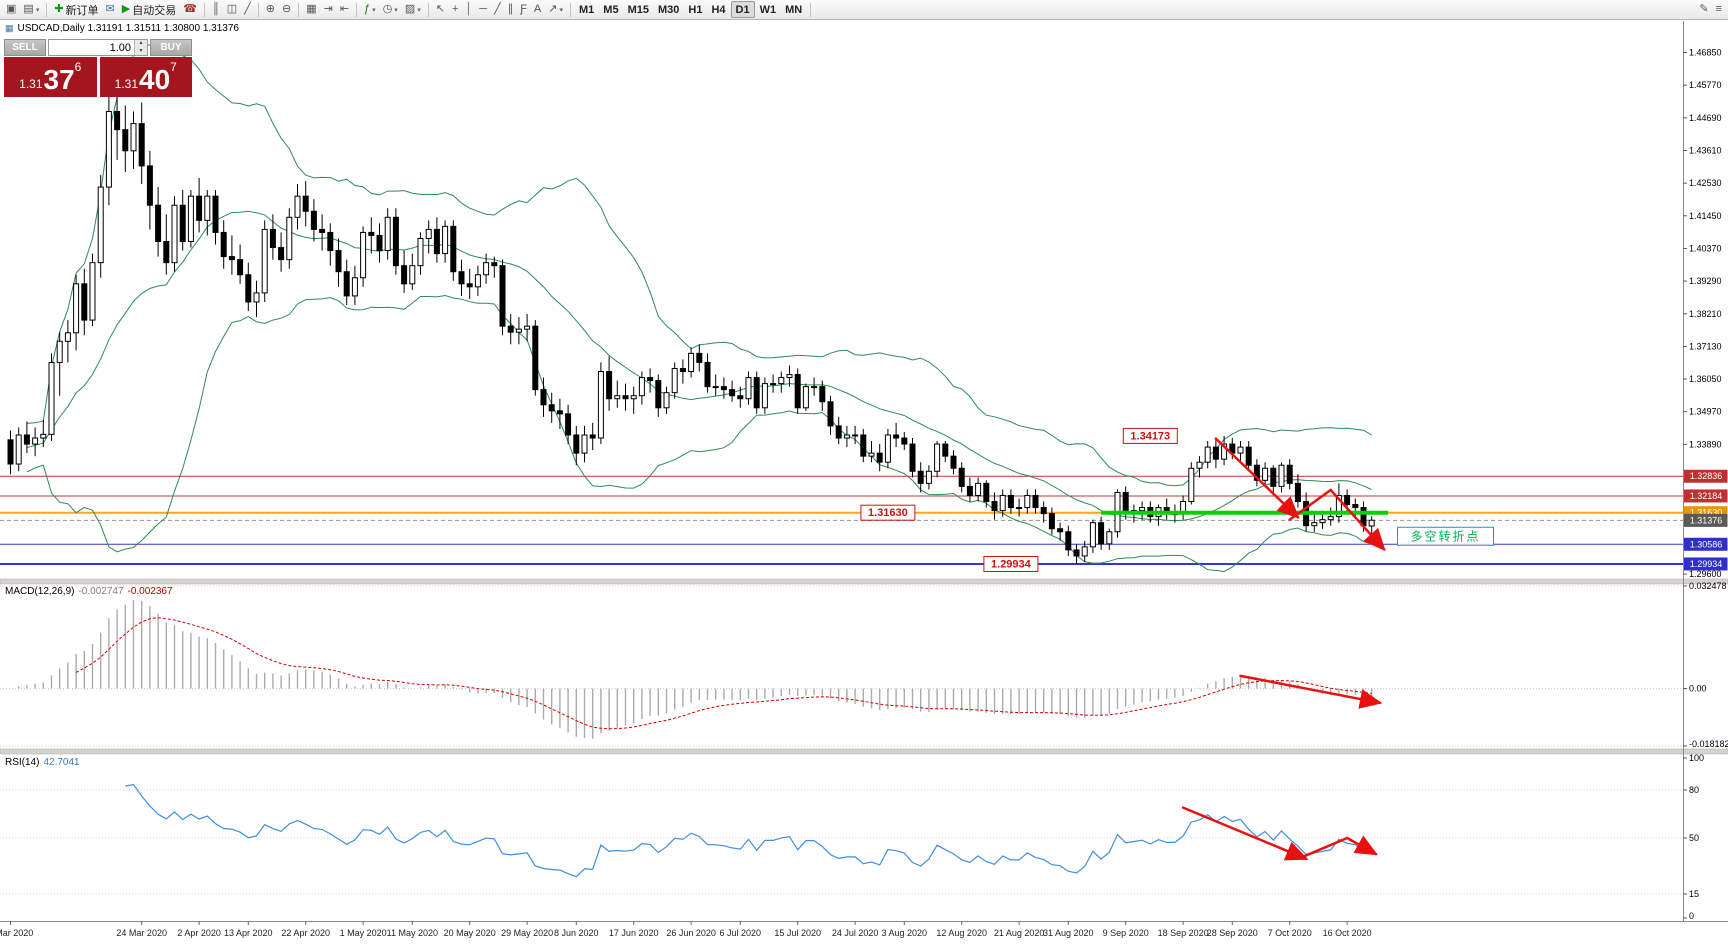 This screenshot has height=947, width=1728. Describe the element at coordinates (1011, 563) in the screenshot. I see `low-price-label` at that location.